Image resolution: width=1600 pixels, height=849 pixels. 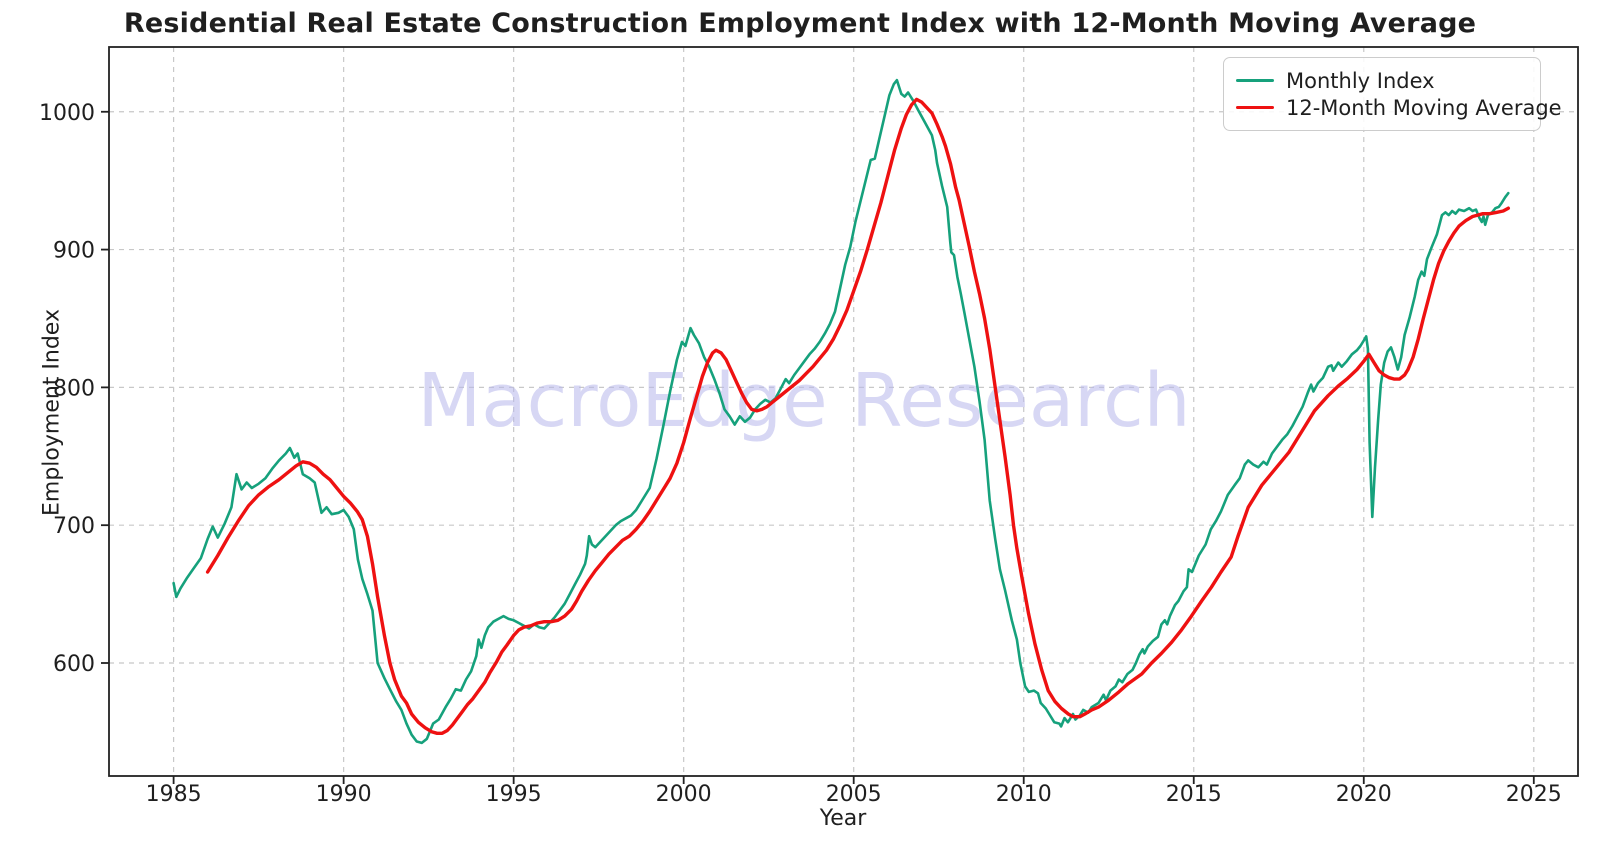 What do you see at coordinates (1364, 794) in the screenshot?
I see `x-tick-label: 2020` at bounding box center [1364, 794].